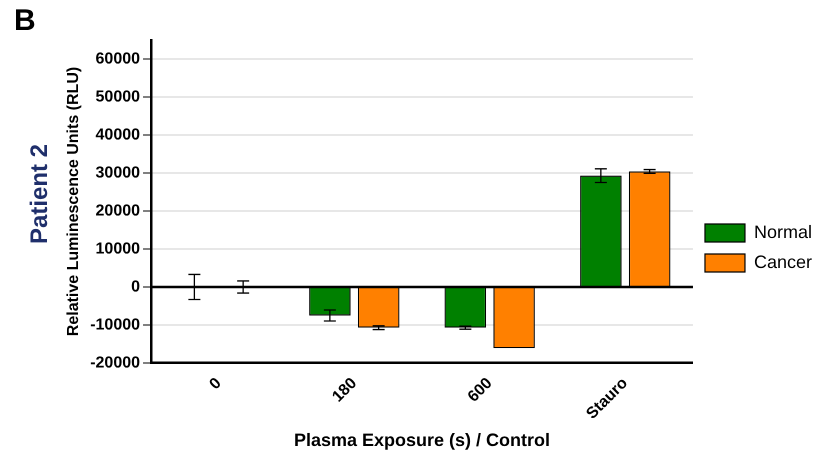 Image resolution: width=827 pixels, height=461 pixels. I want to click on text: Patient 2, so click(40, 194).